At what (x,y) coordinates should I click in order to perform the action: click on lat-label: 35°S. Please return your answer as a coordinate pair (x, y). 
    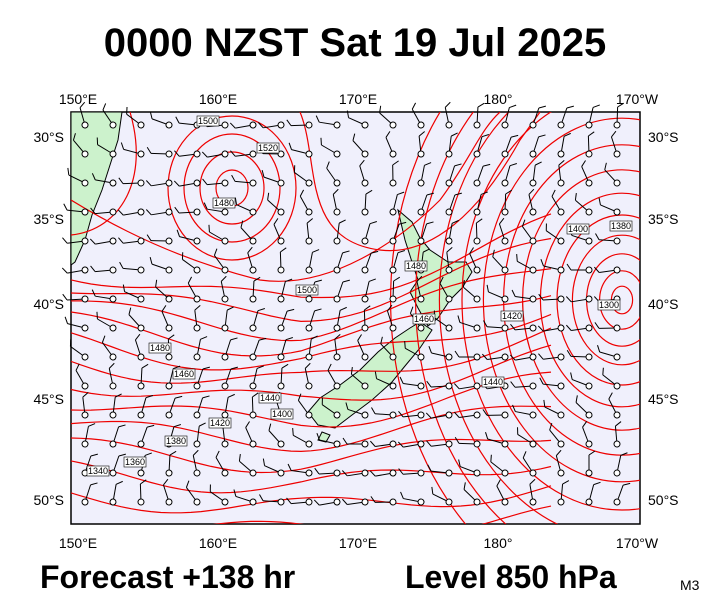
    Looking at the image, I should click on (663, 219).